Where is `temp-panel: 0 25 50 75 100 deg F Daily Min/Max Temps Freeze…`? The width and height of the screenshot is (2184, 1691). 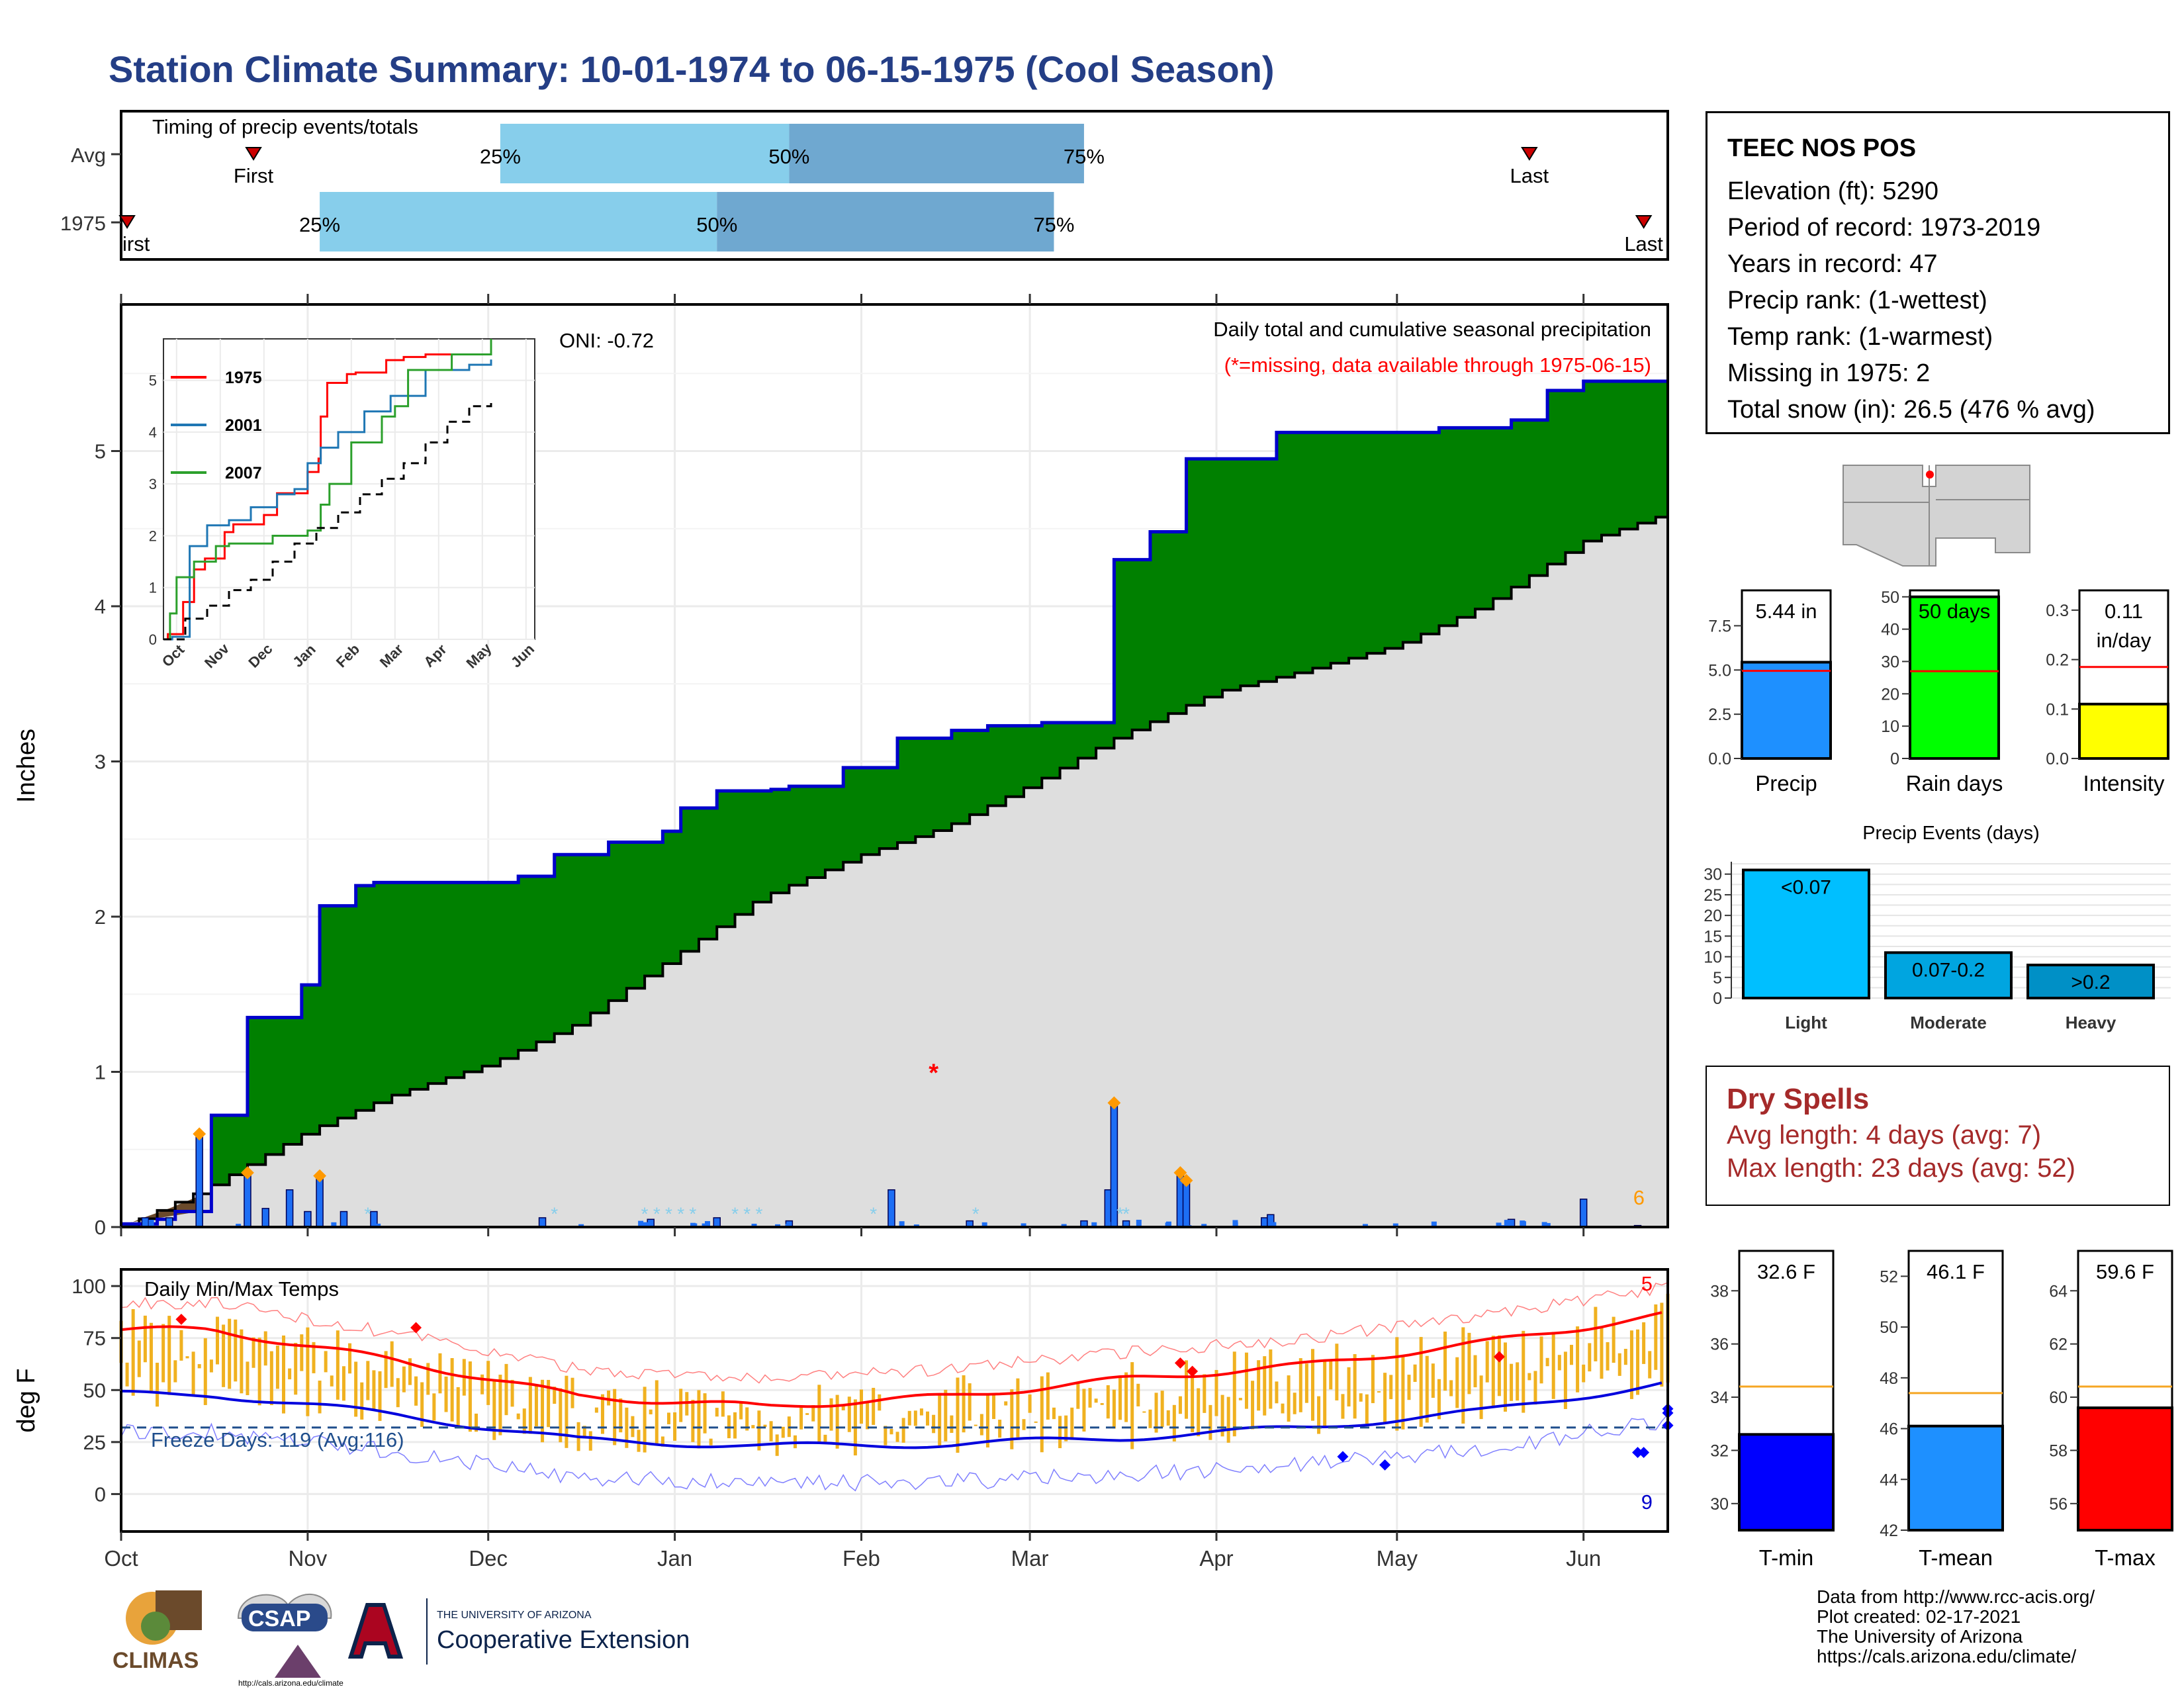
temp-panel: 0 25 50 75 100 deg F Daily Min/Max Temps Freeze… is located at coordinates (843, 1419).